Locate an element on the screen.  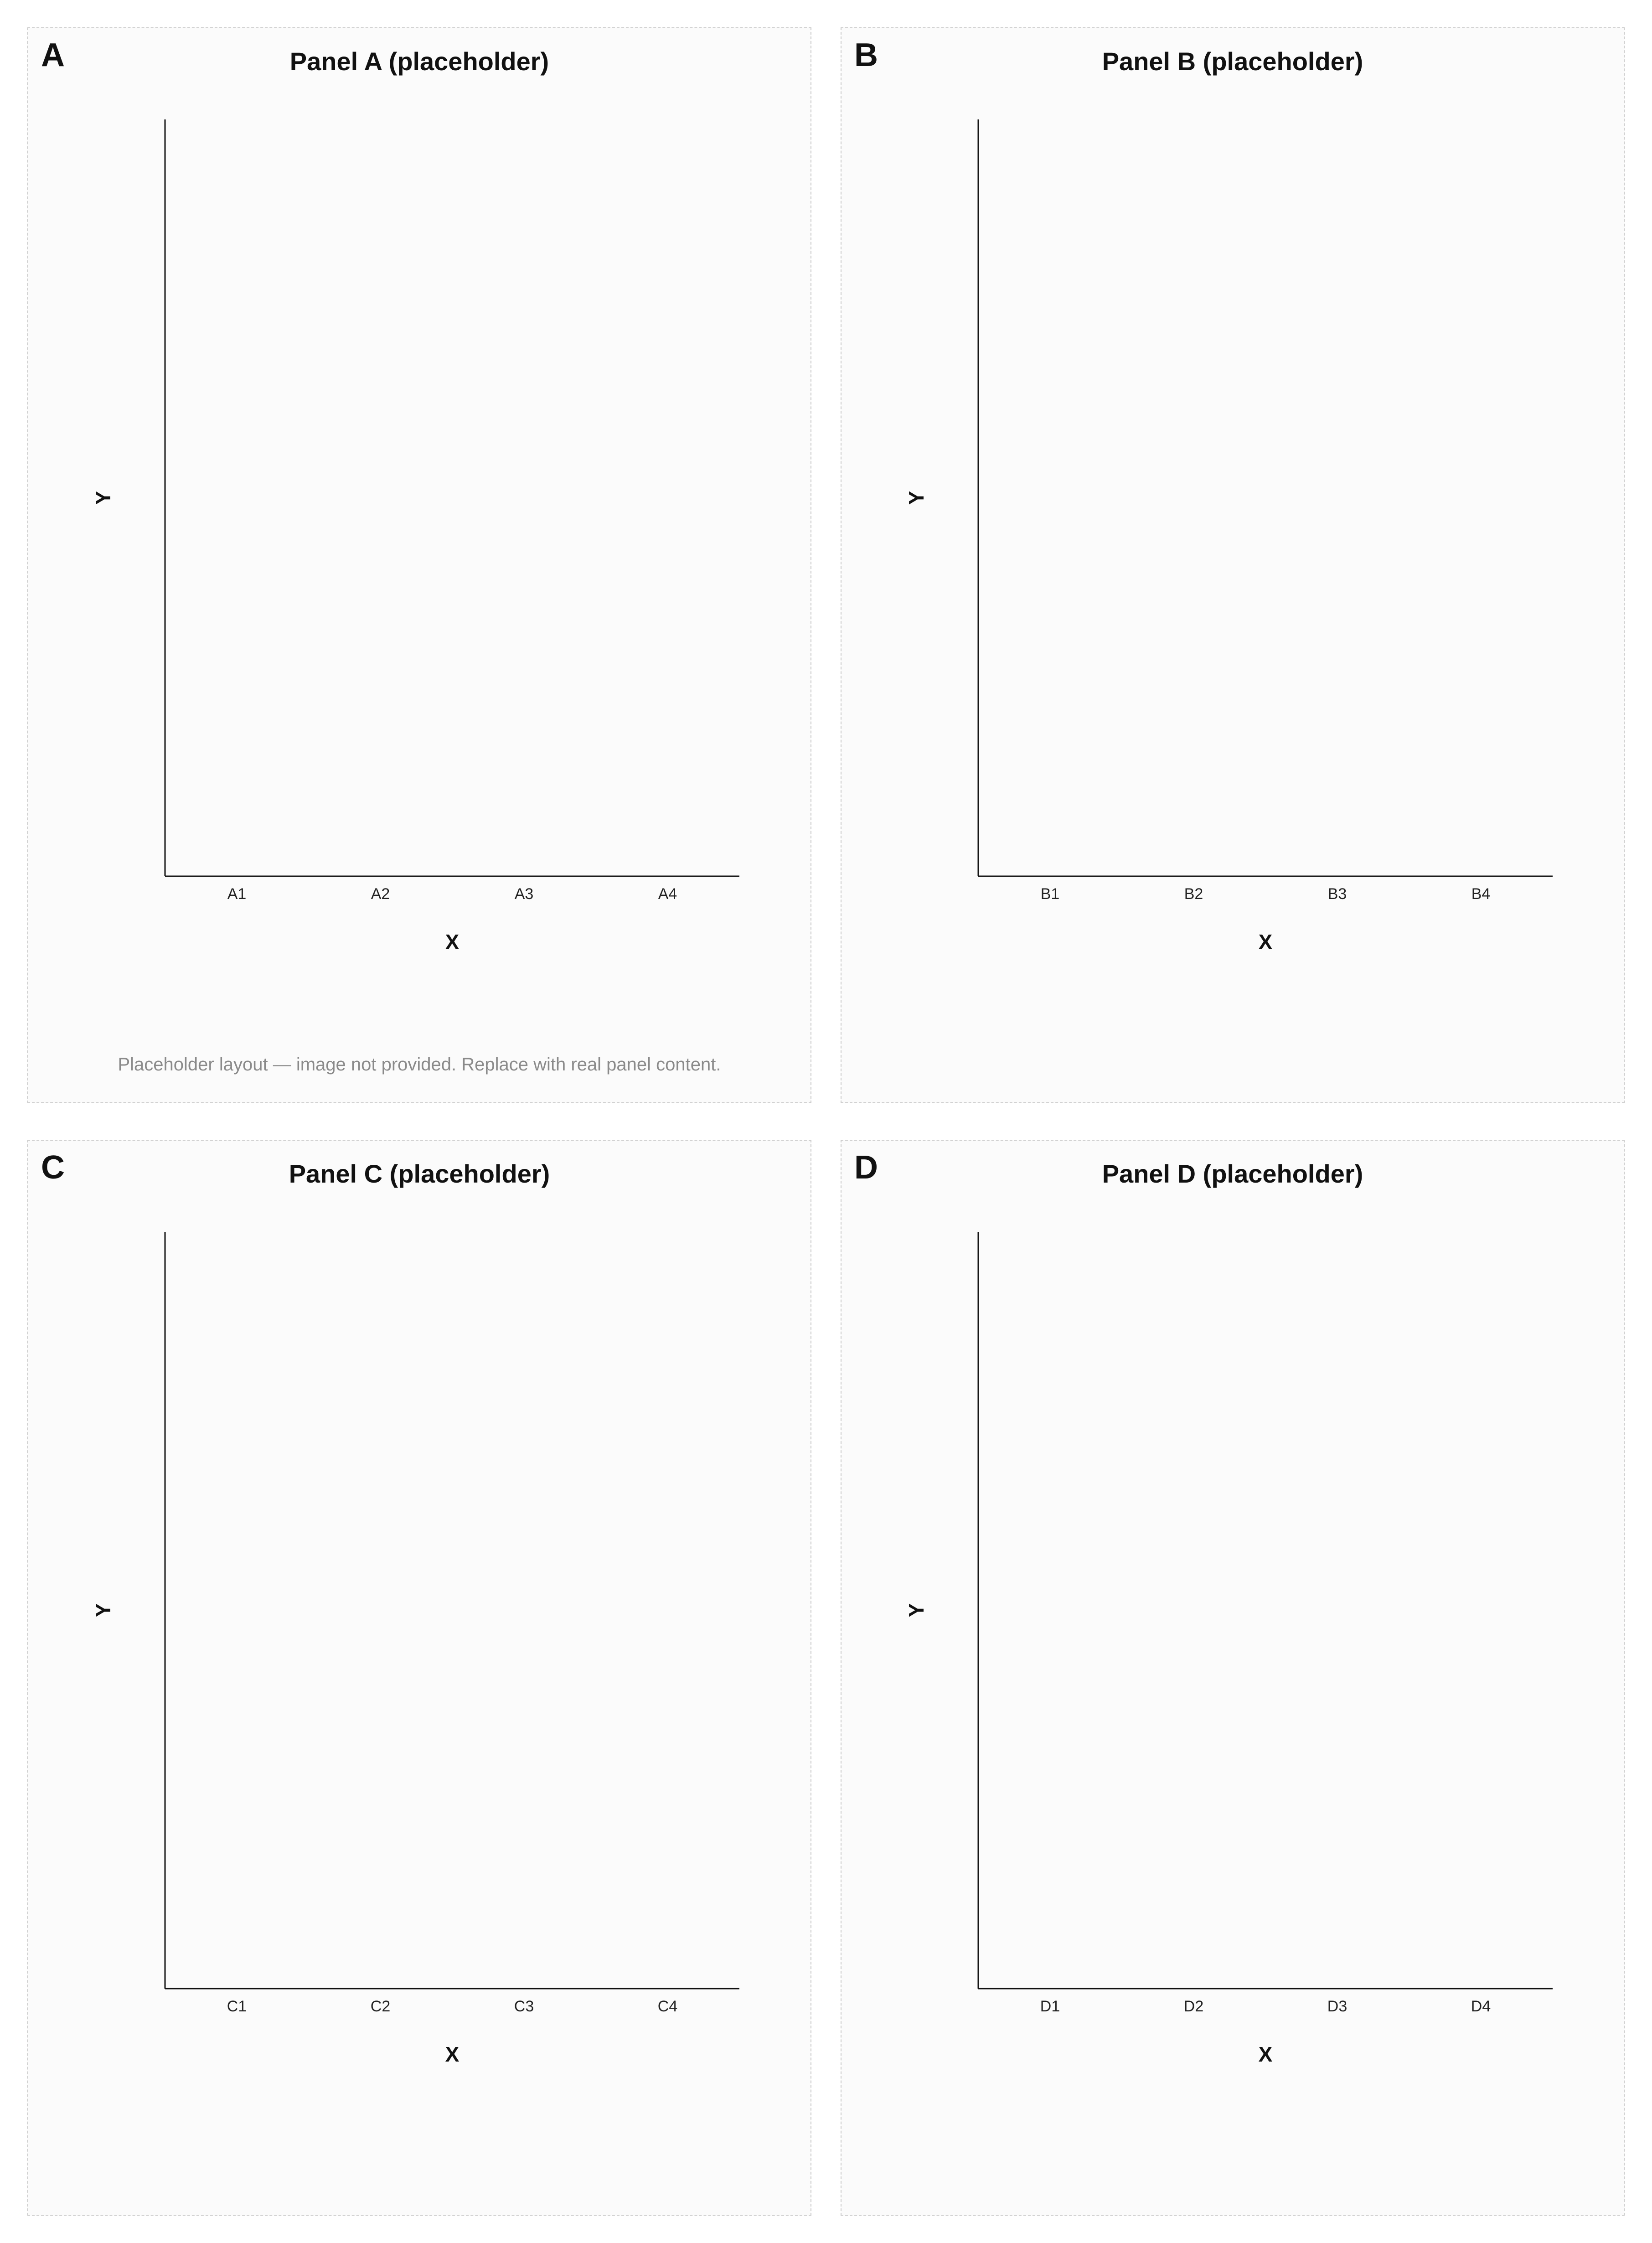
x-tick-label: C2 is located at coordinates (380, 2006).